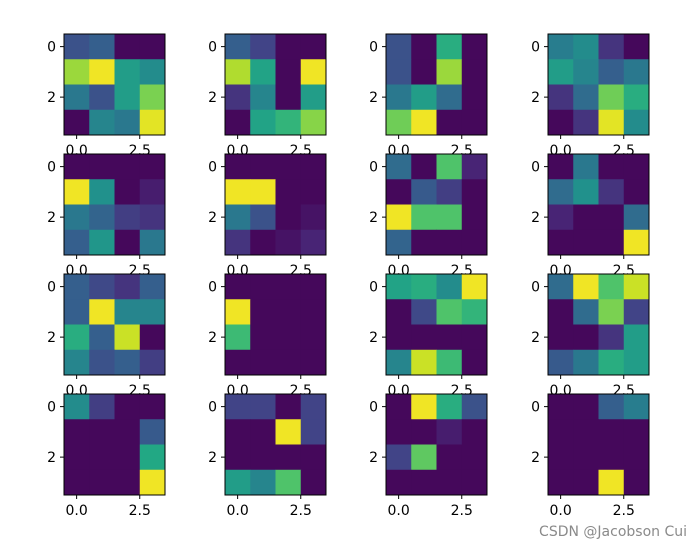 The width and height of the screenshot is (697, 548). I want to click on subplot-r0-c2: 020.0 2.5, so click(428, 96).